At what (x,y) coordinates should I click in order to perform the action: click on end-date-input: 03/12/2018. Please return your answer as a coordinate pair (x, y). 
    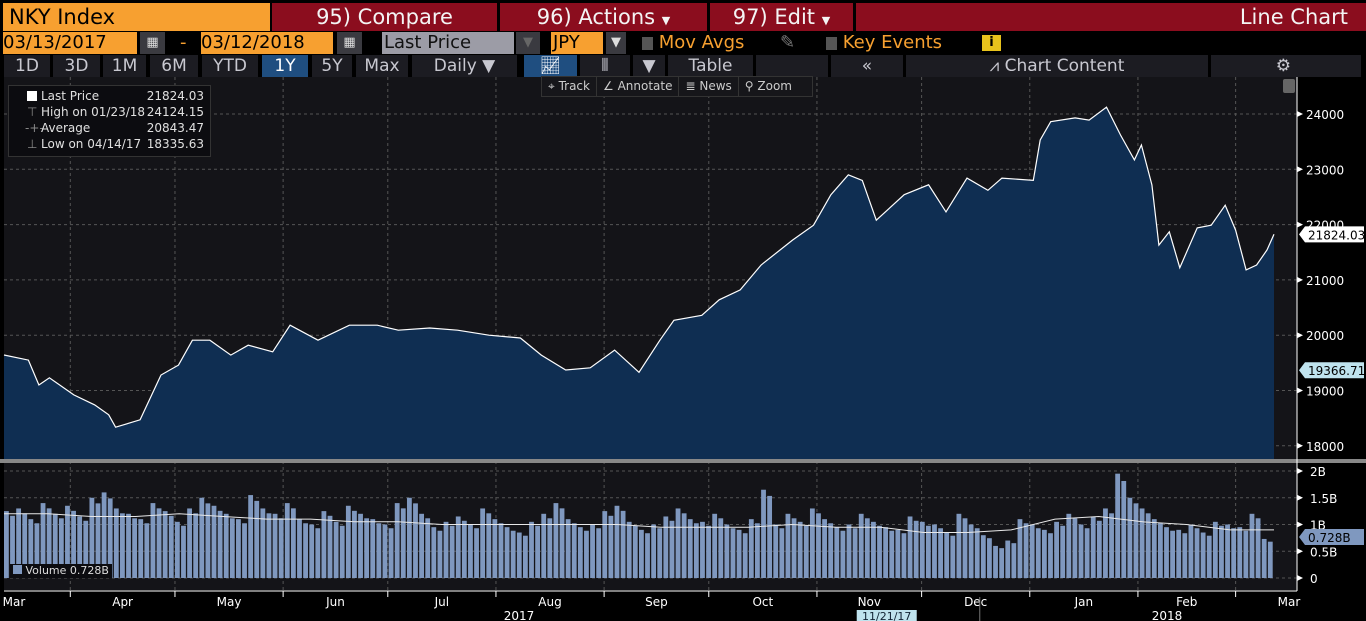
    Looking at the image, I should click on (267, 43).